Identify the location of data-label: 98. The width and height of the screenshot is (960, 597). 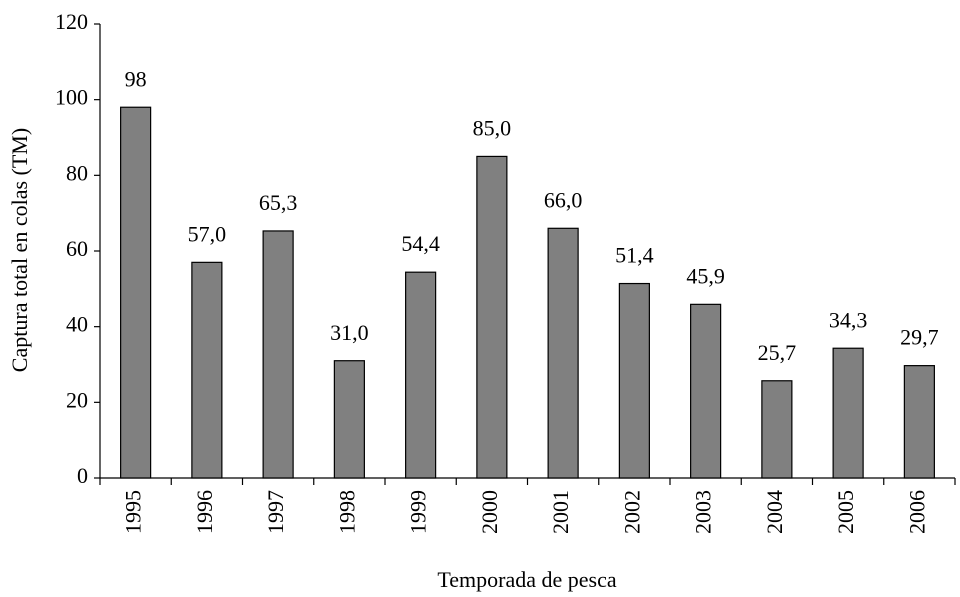
(136, 78).